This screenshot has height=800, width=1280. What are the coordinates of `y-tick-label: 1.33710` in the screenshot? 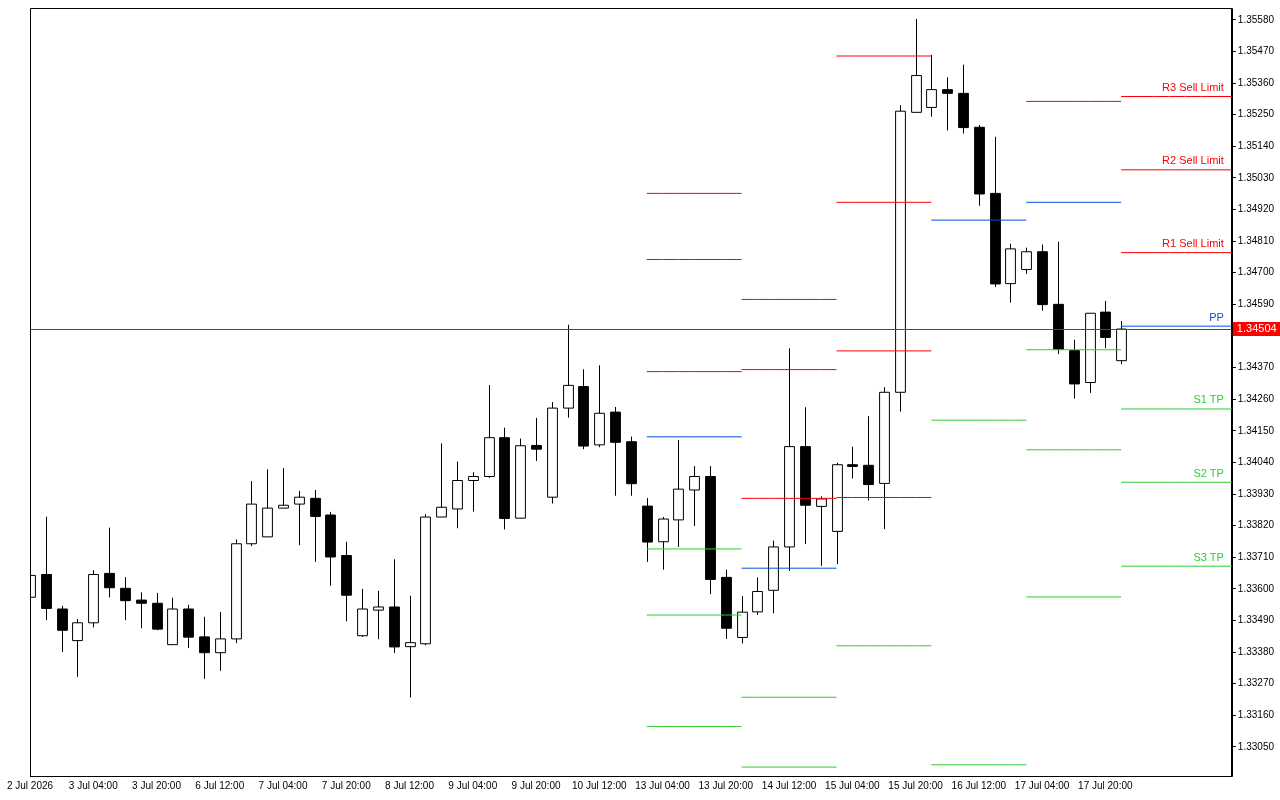 It's located at (1256, 557).